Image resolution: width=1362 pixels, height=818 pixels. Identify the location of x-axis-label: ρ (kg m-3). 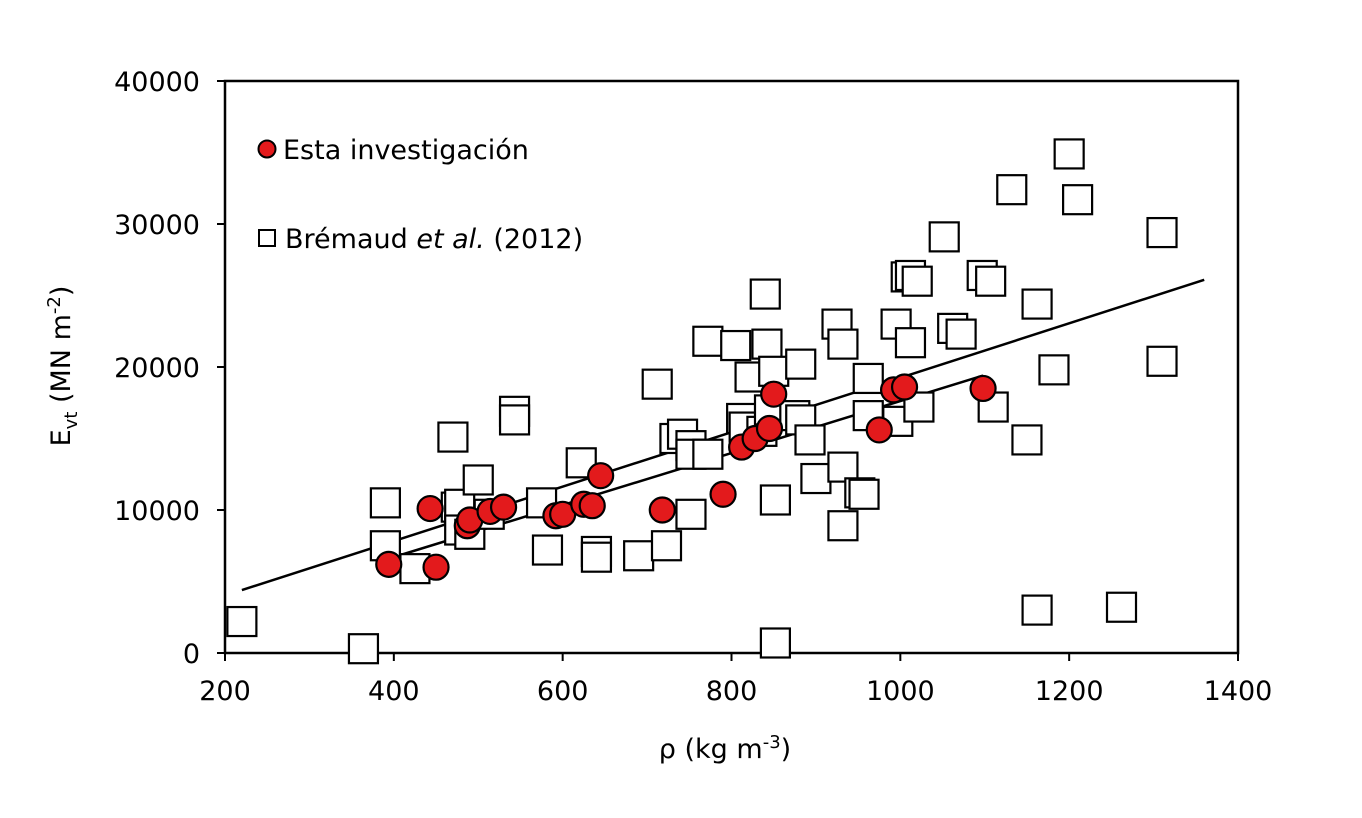
(725, 748).